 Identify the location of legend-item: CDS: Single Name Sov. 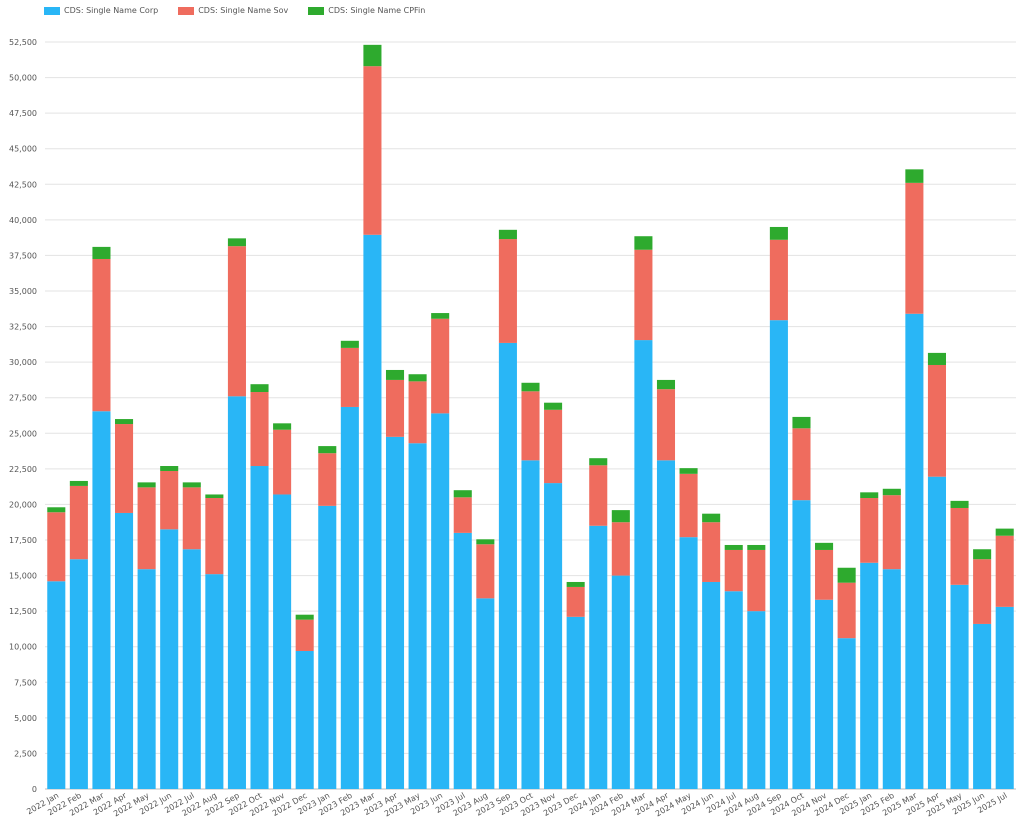
(233, 10).